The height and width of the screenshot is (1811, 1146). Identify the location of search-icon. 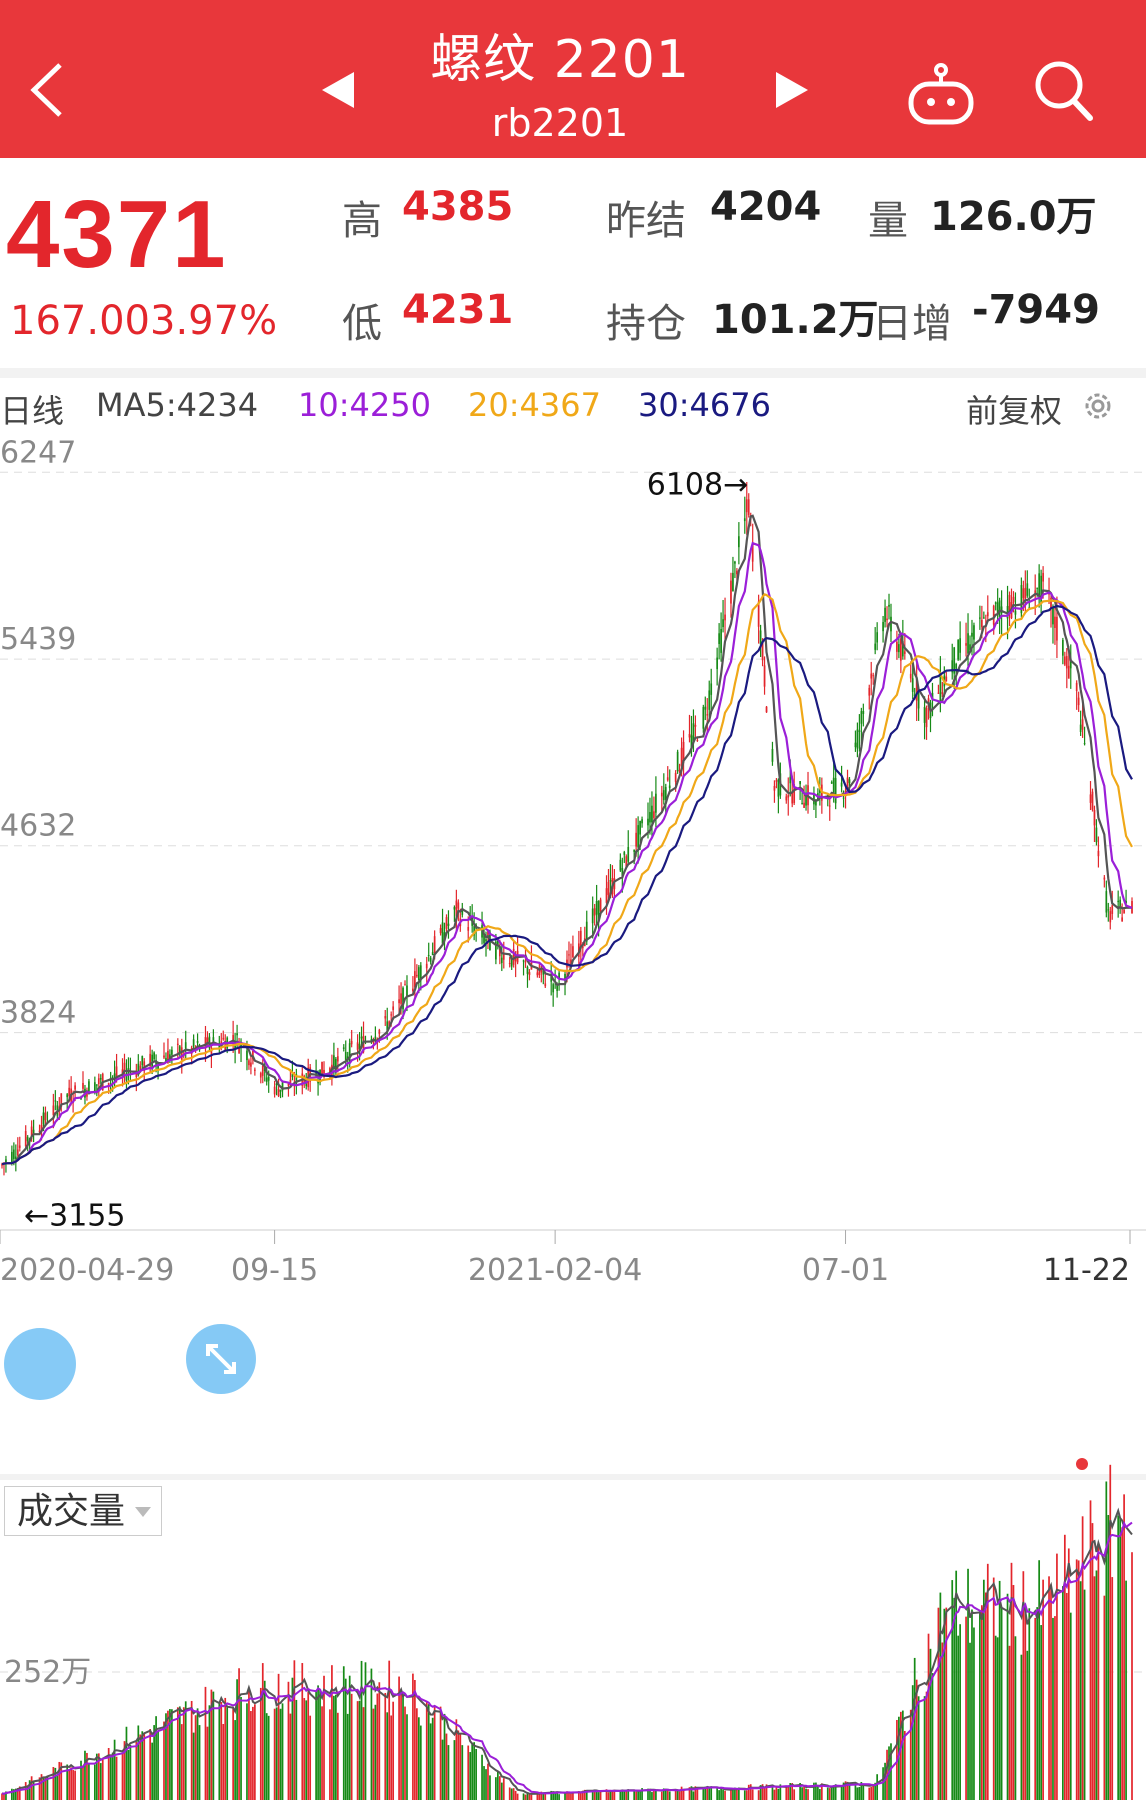
(1064, 91).